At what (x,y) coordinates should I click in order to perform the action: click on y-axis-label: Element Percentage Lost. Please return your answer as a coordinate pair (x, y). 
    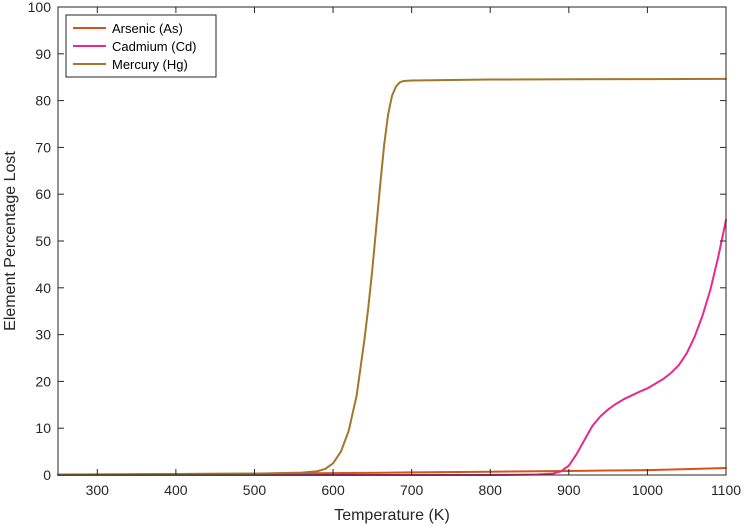
    Looking at the image, I should click on (10, 241).